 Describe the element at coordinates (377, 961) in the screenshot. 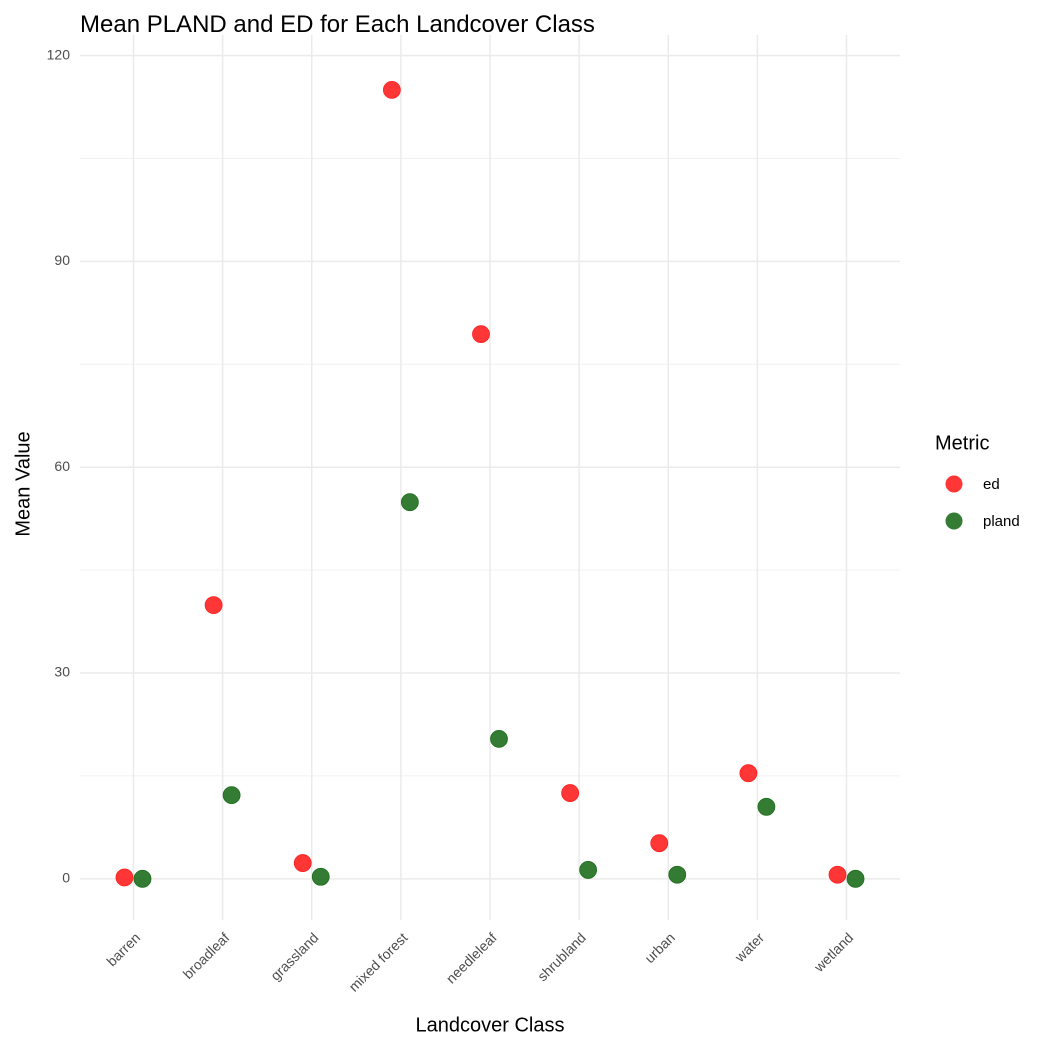

I see `x-tick-label: mixed forest` at that location.